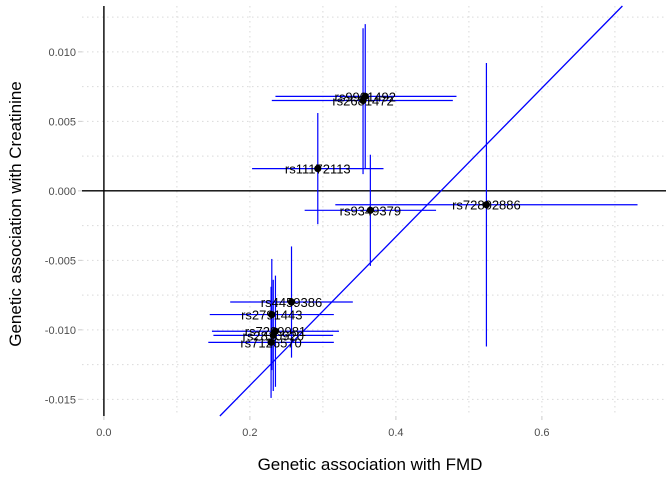 This screenshot has width=672, height=480. I want to click on point-label: rs2681472, so click(362, 101).